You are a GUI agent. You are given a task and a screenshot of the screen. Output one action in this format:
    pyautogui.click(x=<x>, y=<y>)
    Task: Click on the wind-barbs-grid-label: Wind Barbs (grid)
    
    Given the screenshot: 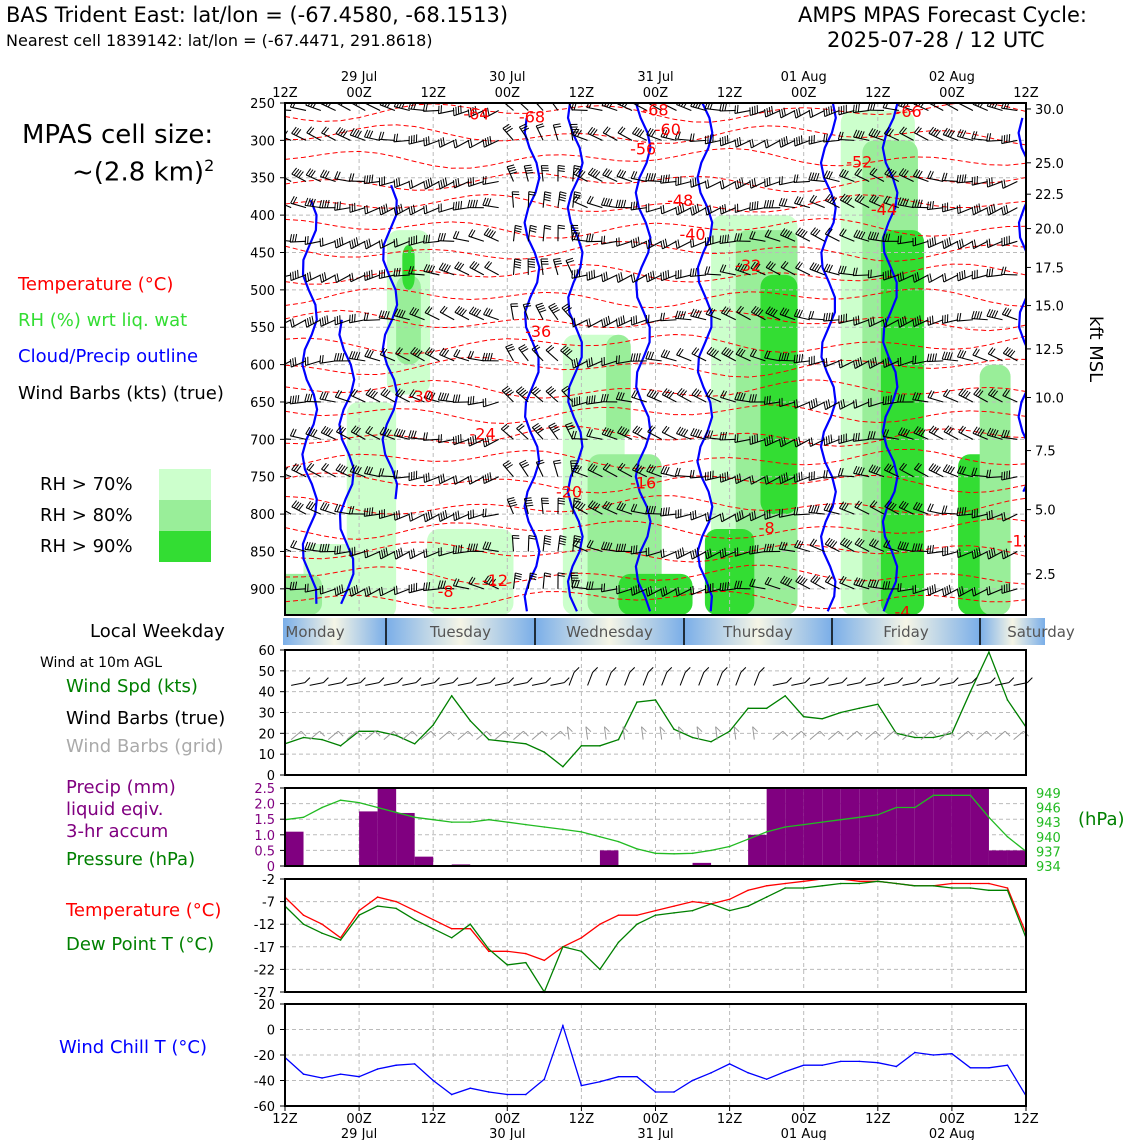 What is the action you would take?
    pyautogui.click(x=145, y=746)
    